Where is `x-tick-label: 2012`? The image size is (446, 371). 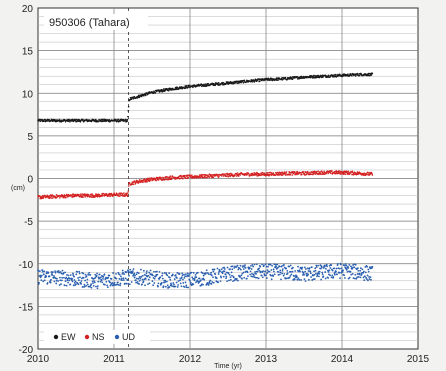 x-tick-label: 2012 is located at coordinates (190, 359).